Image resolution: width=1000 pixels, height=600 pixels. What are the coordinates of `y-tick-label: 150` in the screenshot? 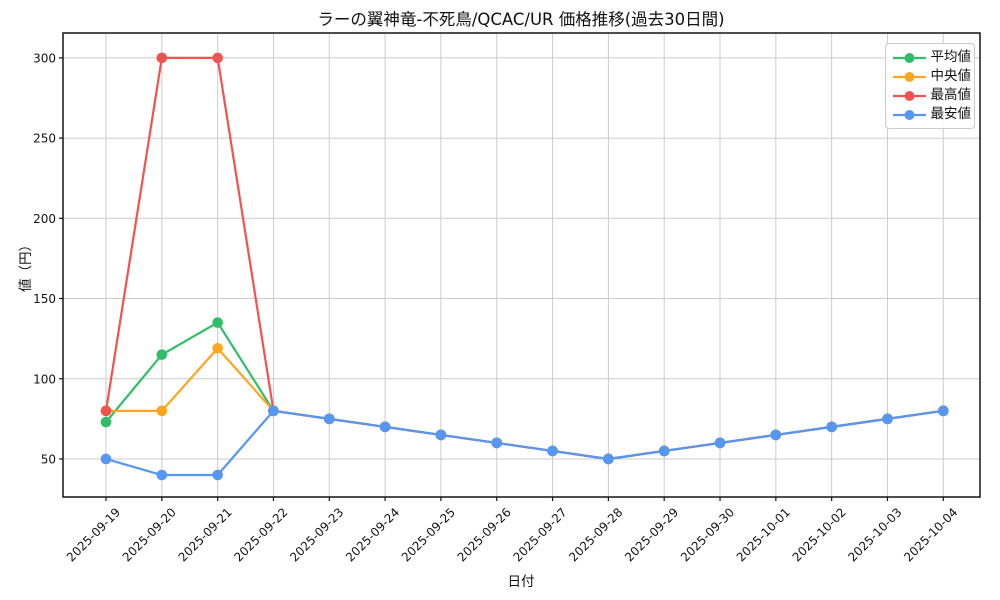 It's located at (44, 299).